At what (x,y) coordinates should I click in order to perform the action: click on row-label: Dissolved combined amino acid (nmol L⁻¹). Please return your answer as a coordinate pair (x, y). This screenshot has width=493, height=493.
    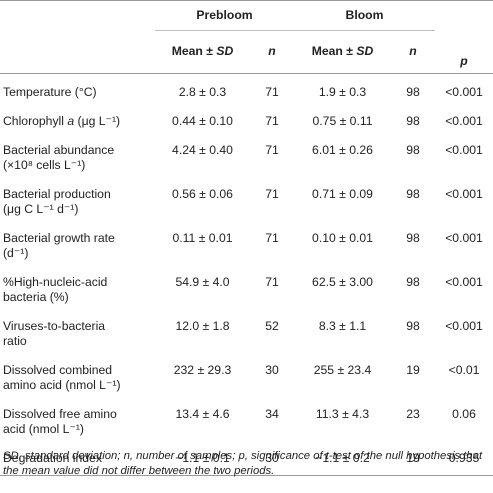
    Looking at the image, I should click on (77, 376).